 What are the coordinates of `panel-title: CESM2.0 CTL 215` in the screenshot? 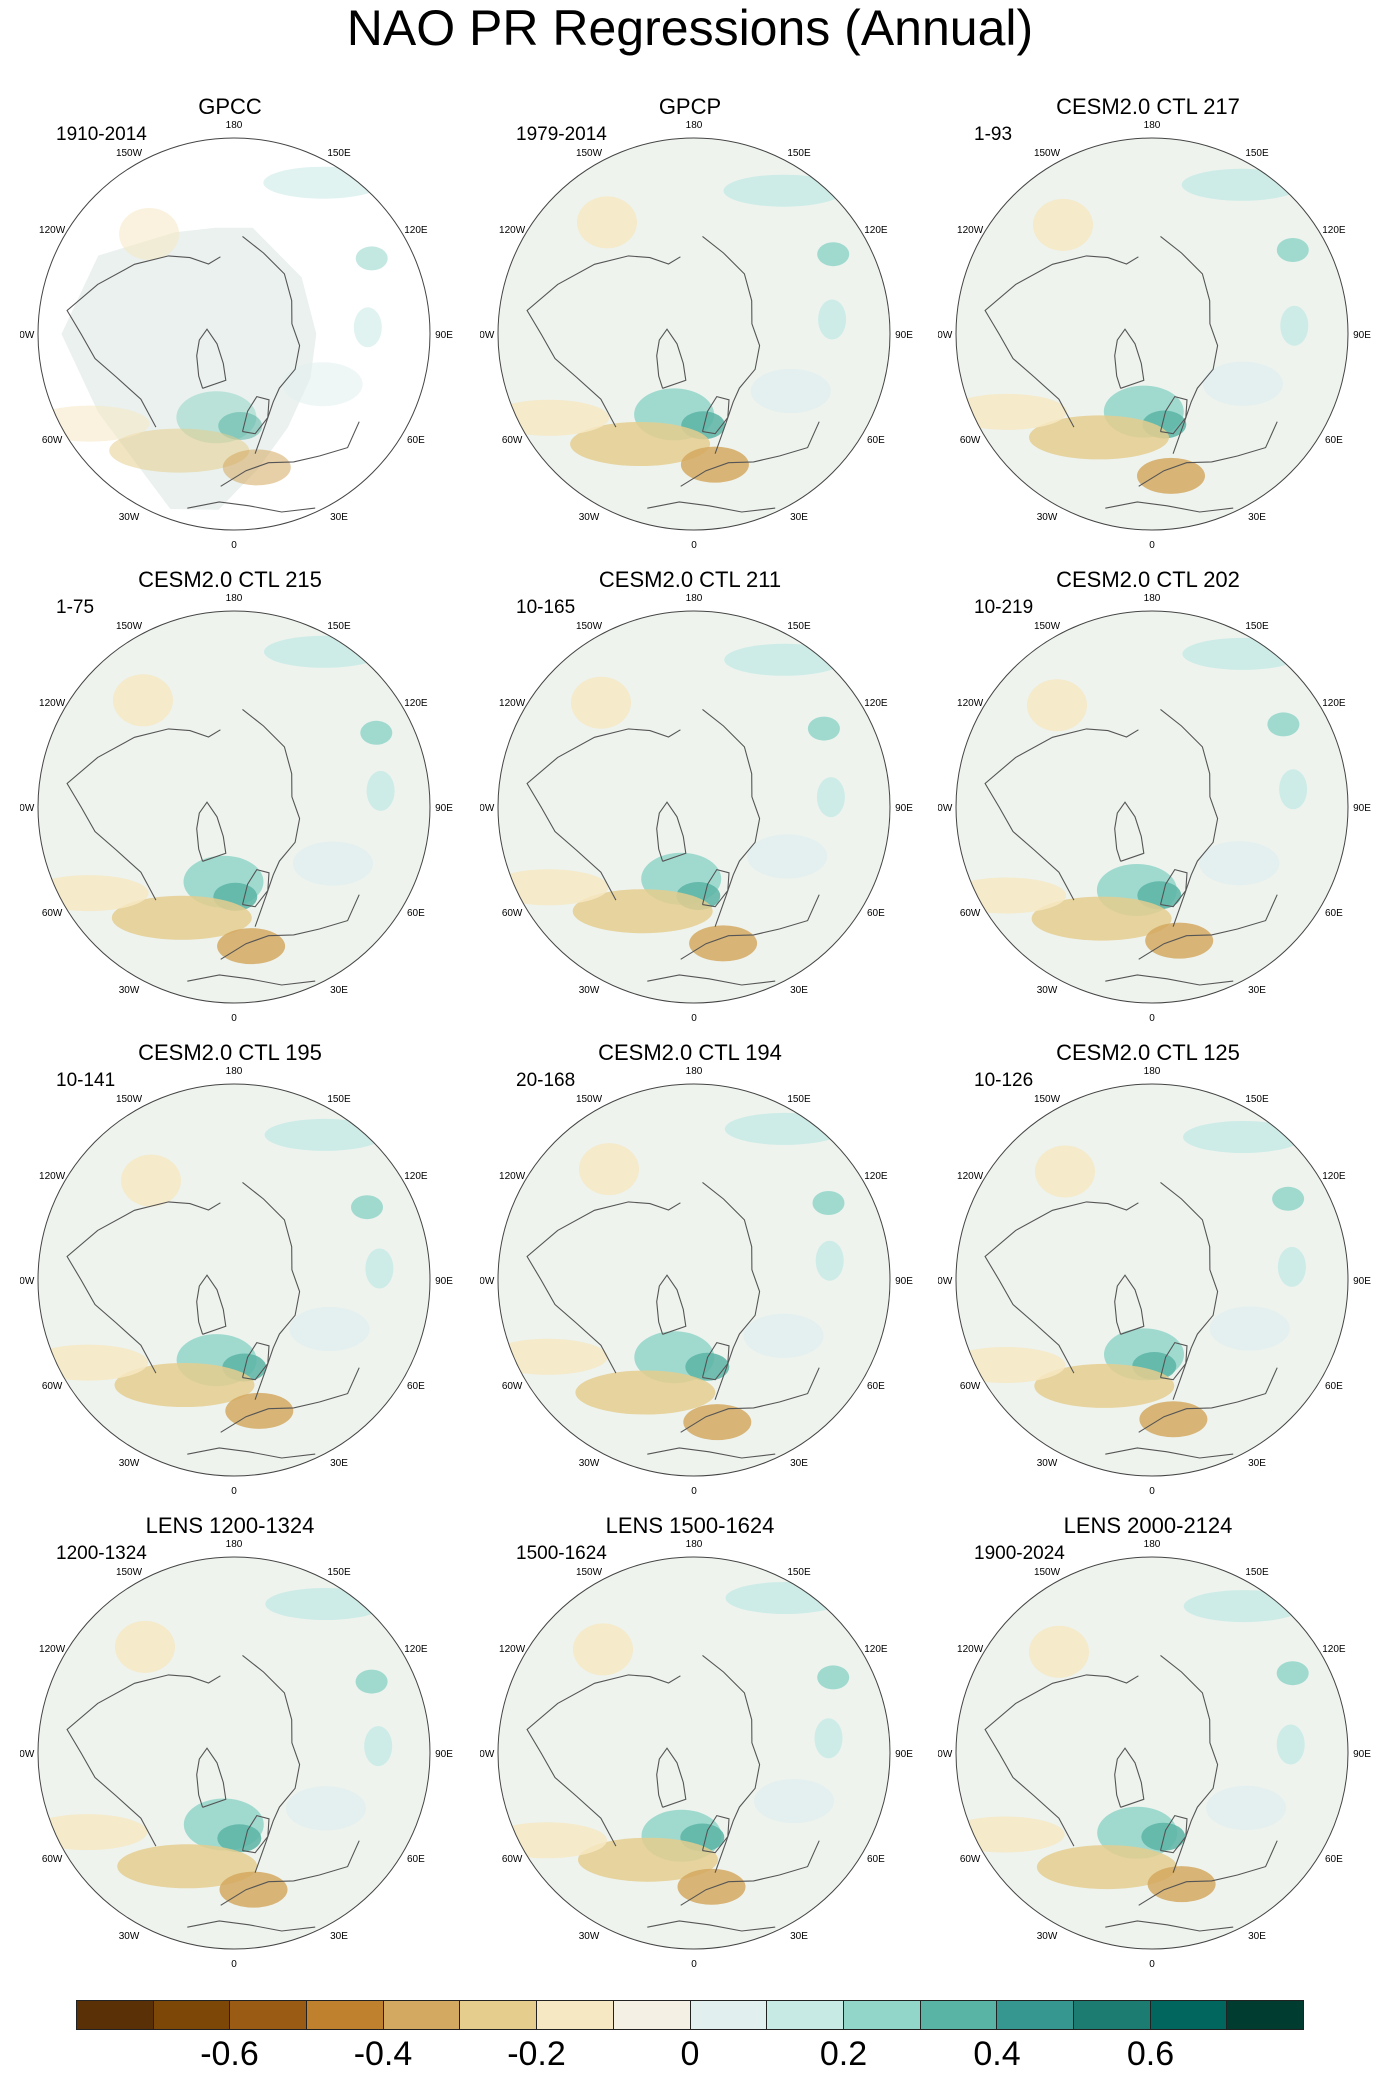 It's located at (230, 579).